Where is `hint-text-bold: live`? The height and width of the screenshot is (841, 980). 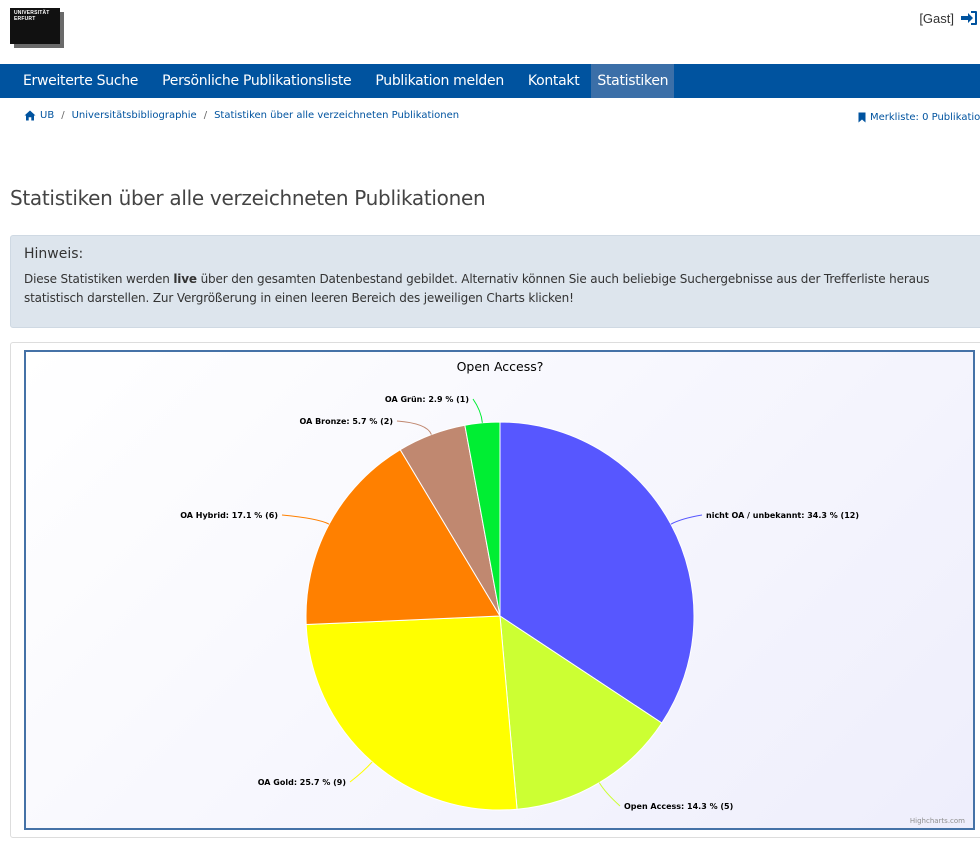 hint-text-bold: live is located at coordinates (185, 279).